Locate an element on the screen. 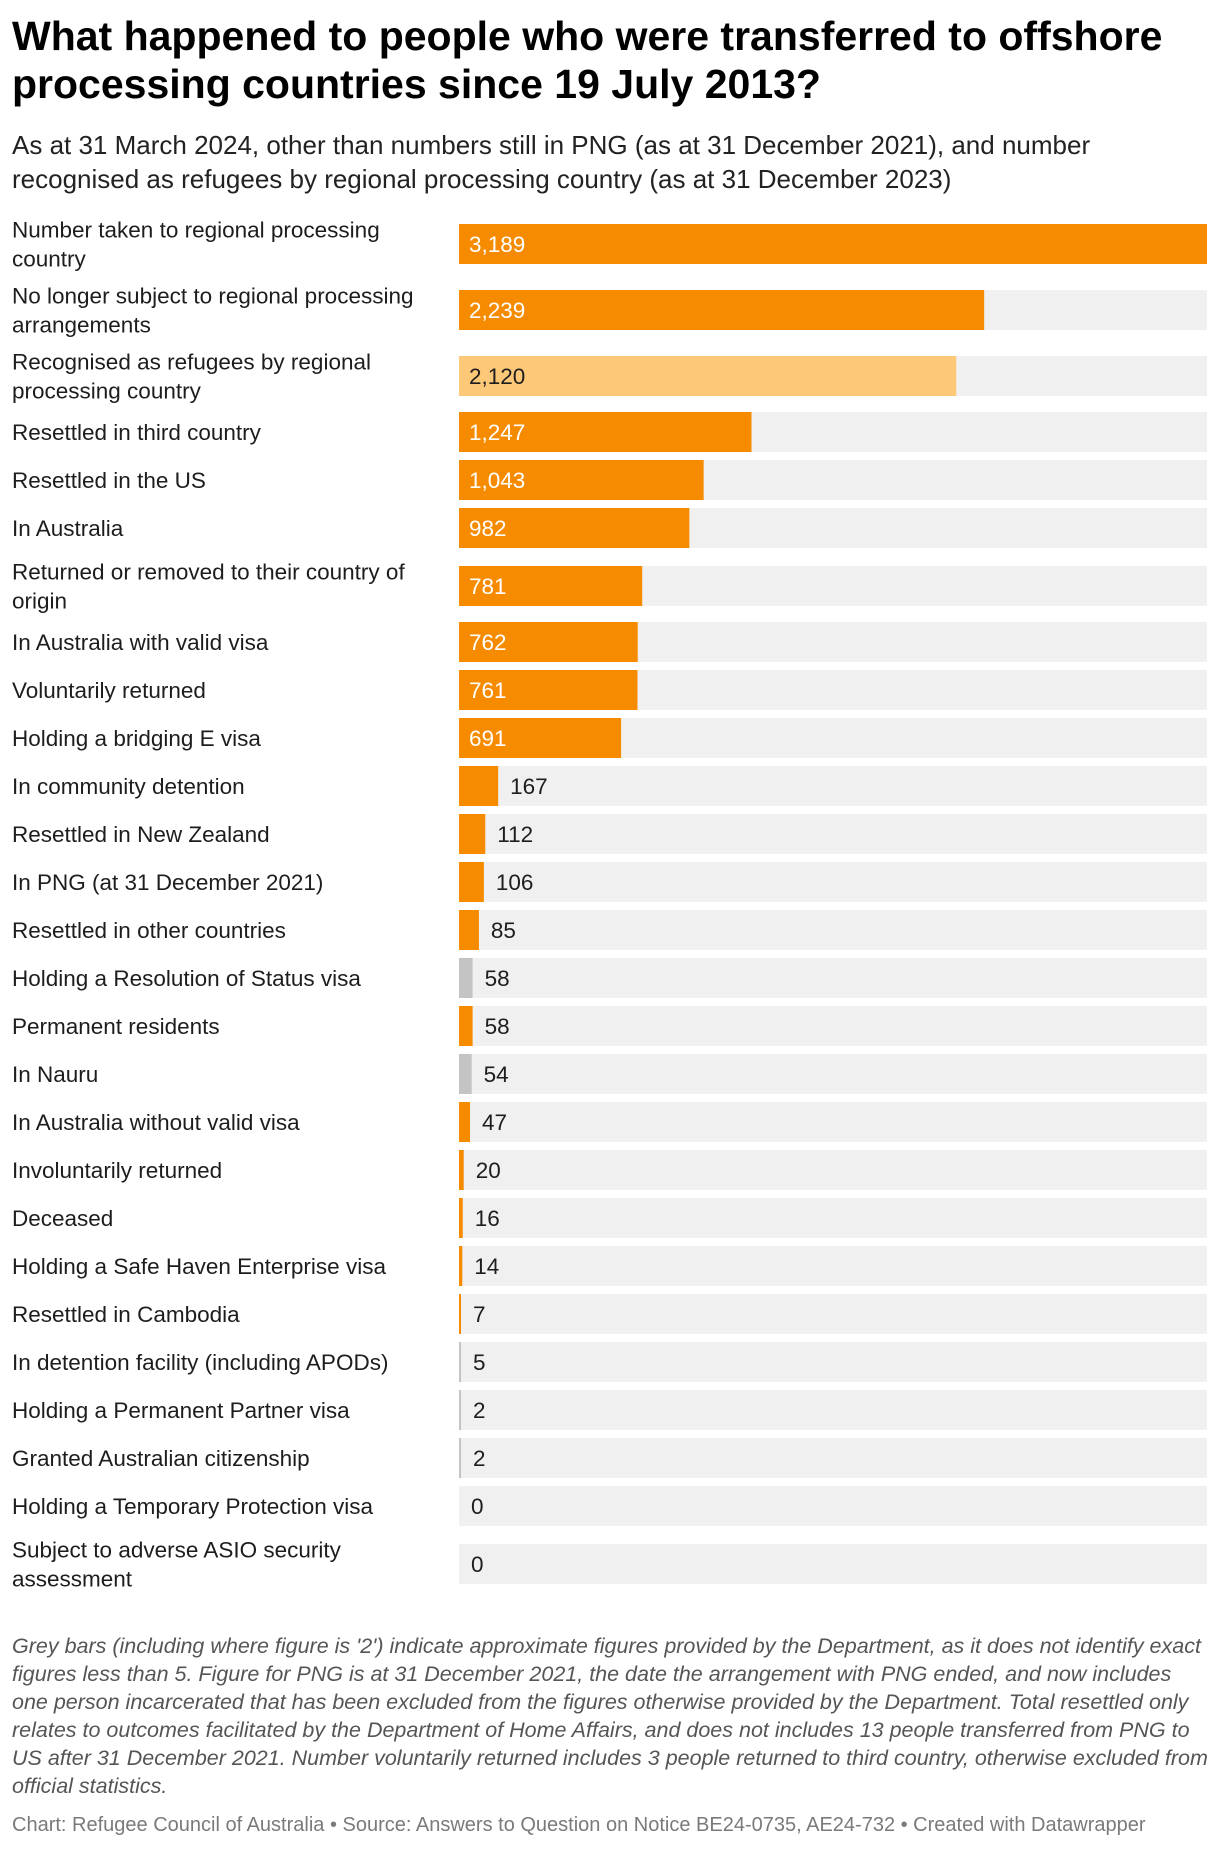 This screenshot has height=1874, width=1220. value-label: 14 is located at coordinates (486, 1266).